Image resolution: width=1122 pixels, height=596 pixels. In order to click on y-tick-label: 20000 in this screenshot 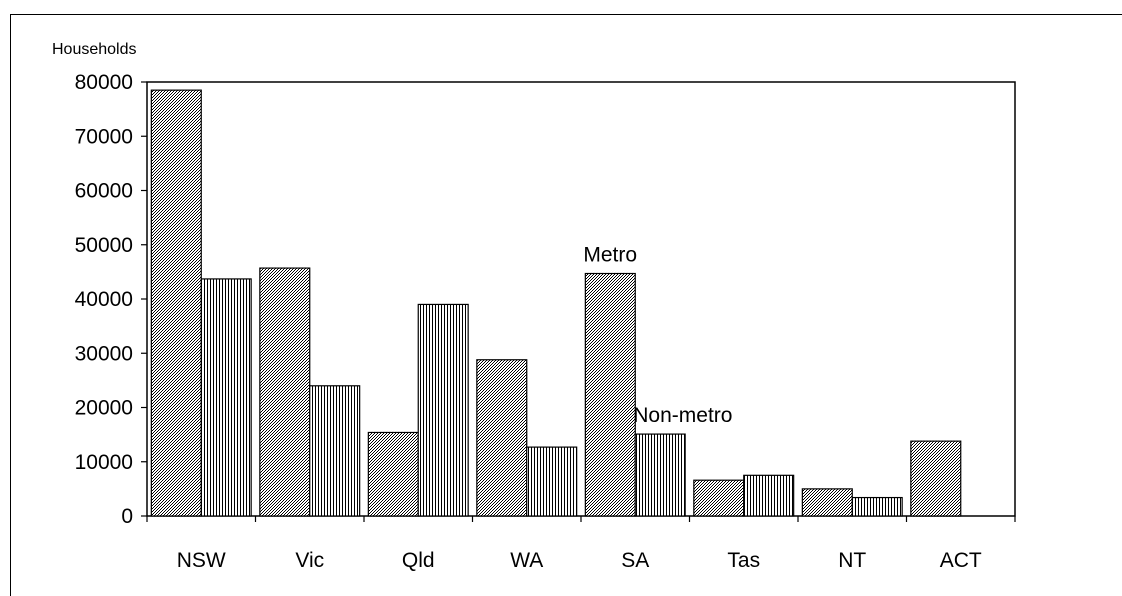, I will do `click(104, 408)`.